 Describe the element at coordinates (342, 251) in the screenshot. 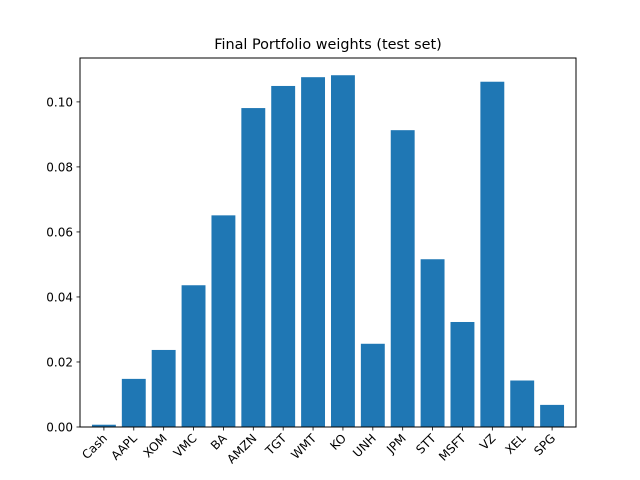

I see `bar-ko` at that location.